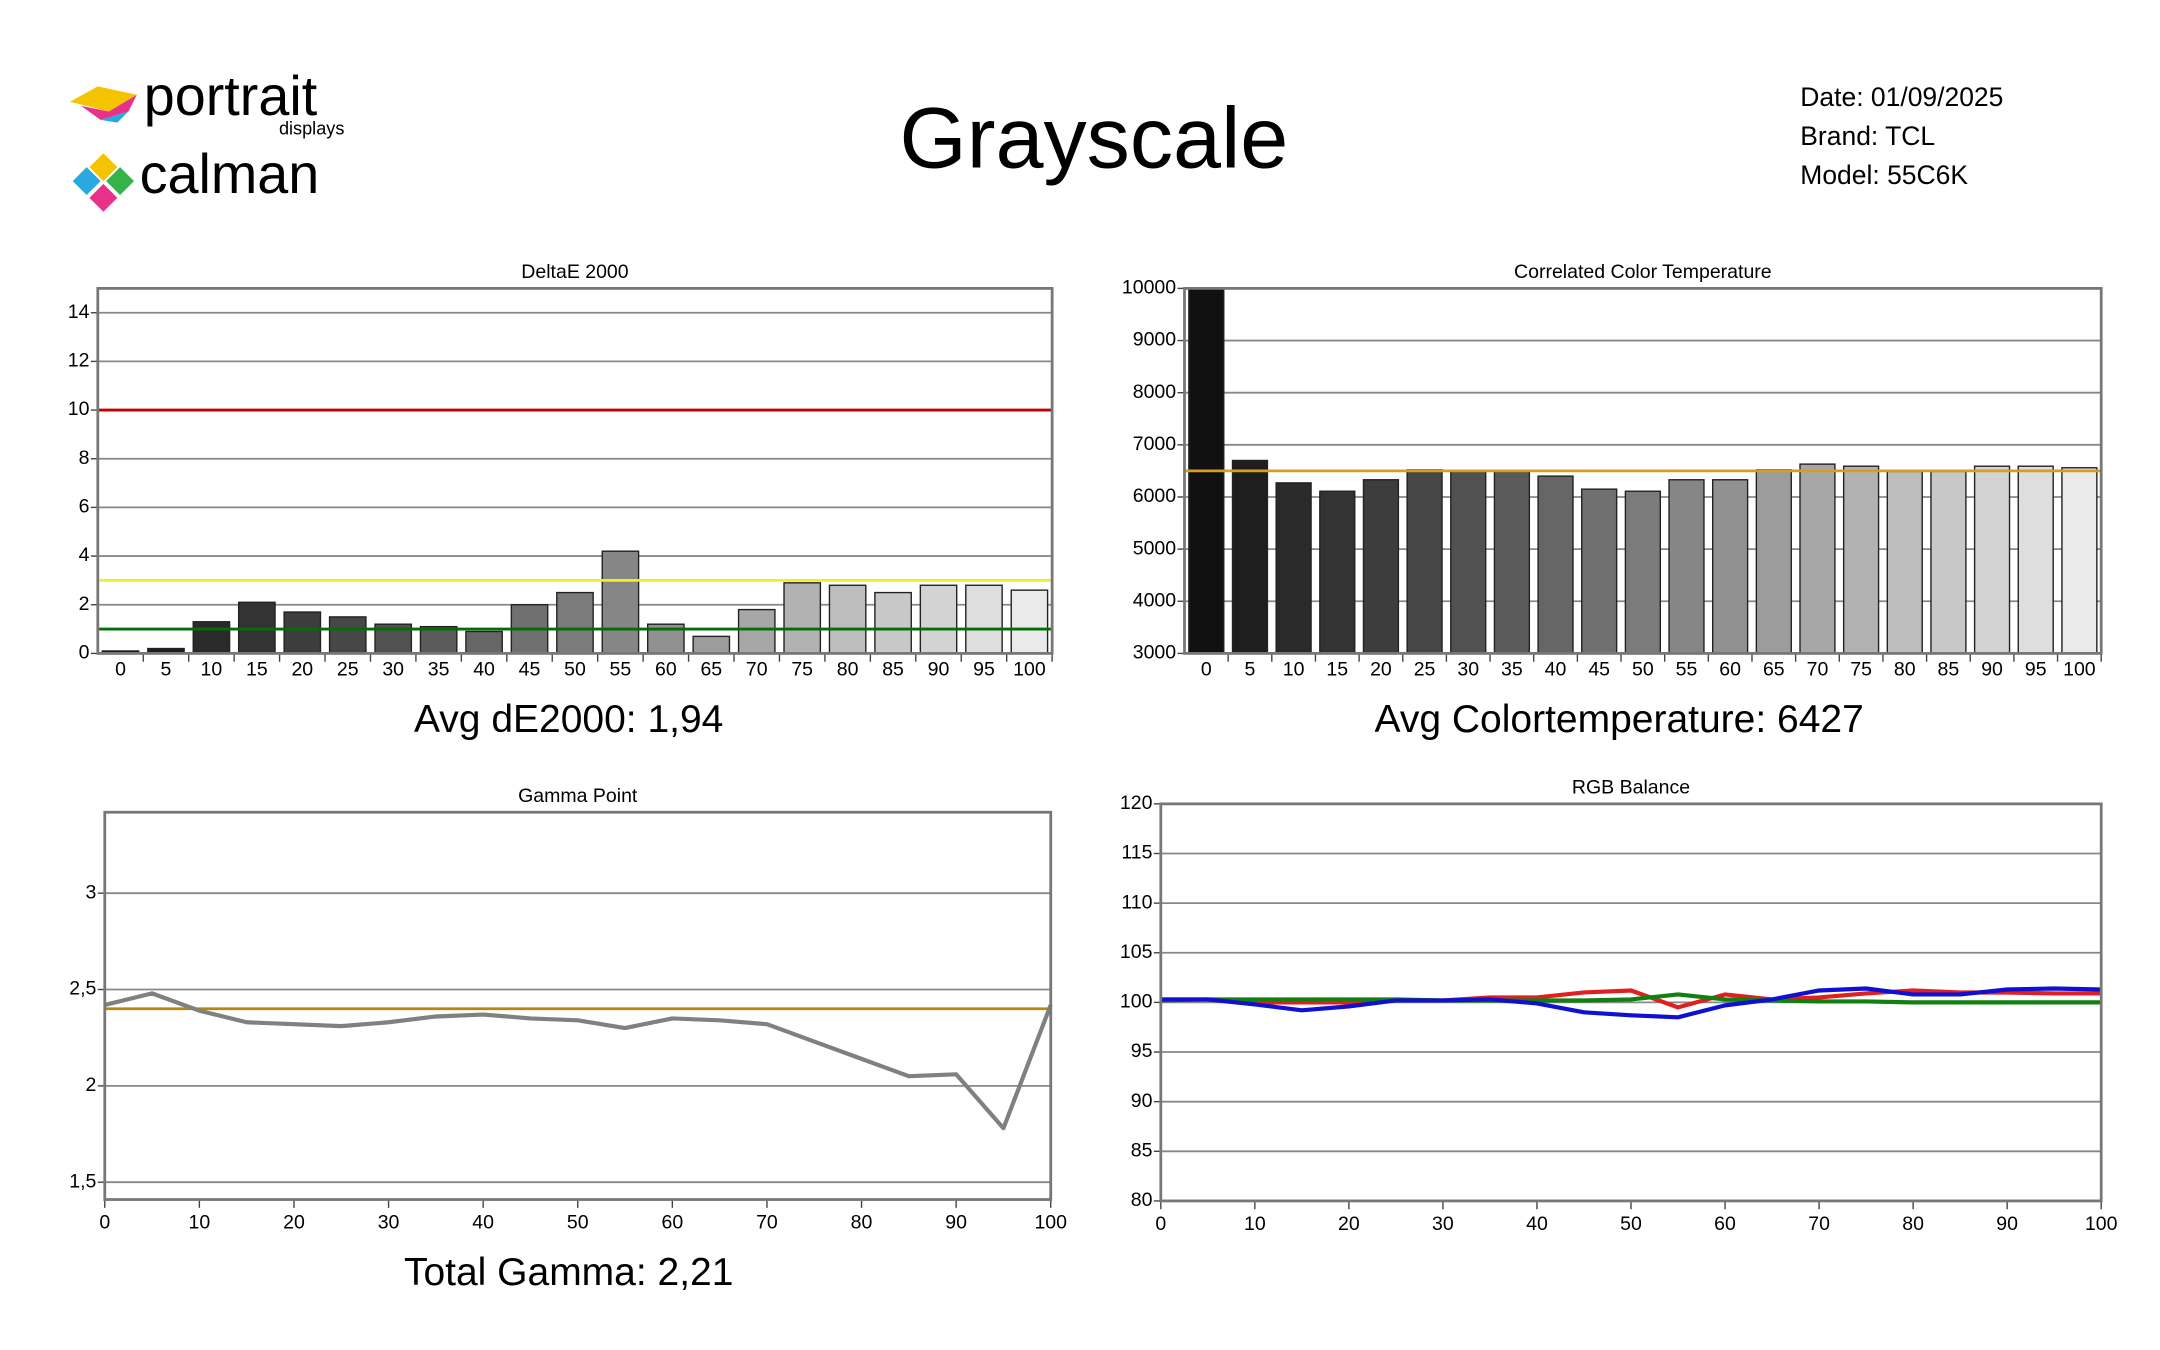 The image size is (2160, 1350). I want to click on y-tick-label: 4000, so click(1155, 600).